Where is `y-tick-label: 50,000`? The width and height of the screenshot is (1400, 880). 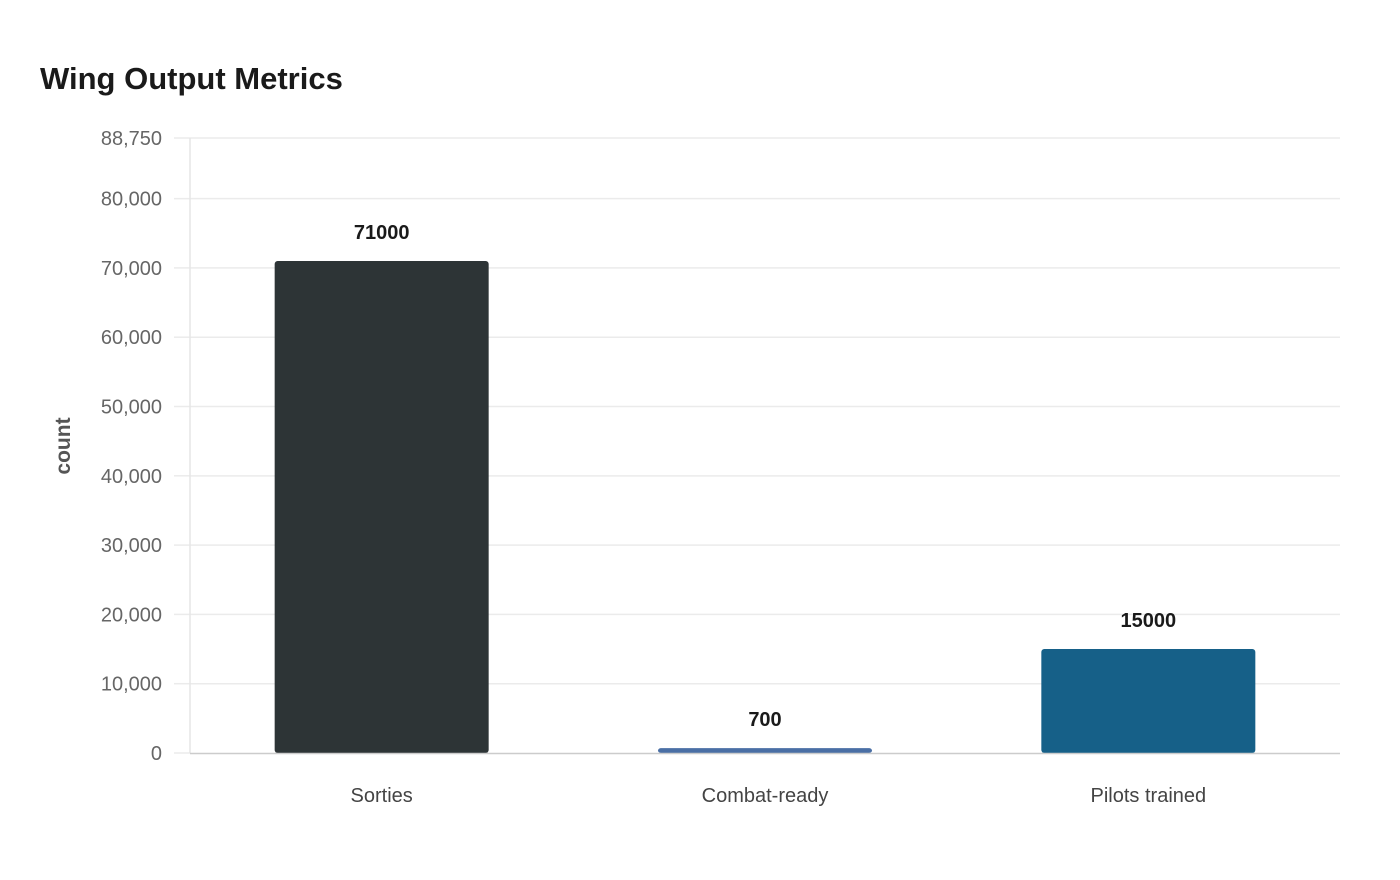 y-tick-label: 50,000 is located at coordinates (131, 408).